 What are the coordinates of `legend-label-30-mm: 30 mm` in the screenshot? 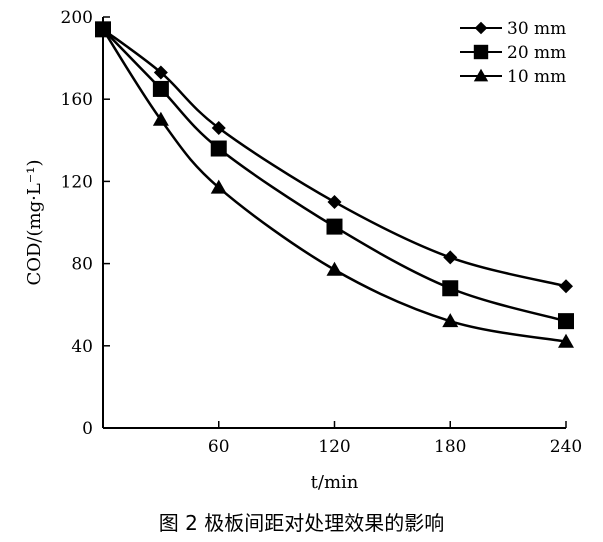 It's located at (536, 29).